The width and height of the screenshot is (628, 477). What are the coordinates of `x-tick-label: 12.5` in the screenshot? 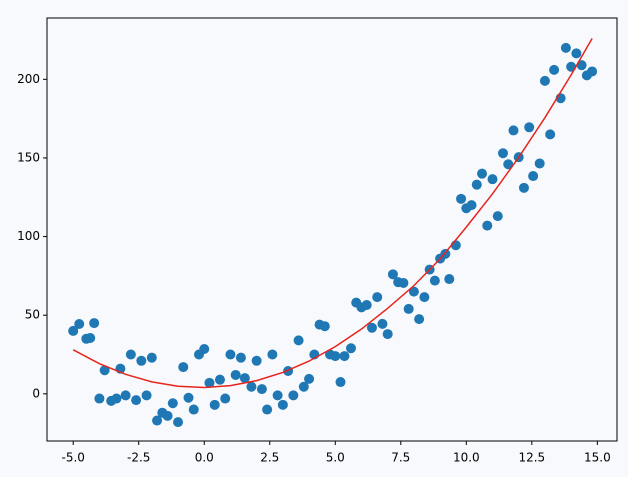 It's located at (531, 458).